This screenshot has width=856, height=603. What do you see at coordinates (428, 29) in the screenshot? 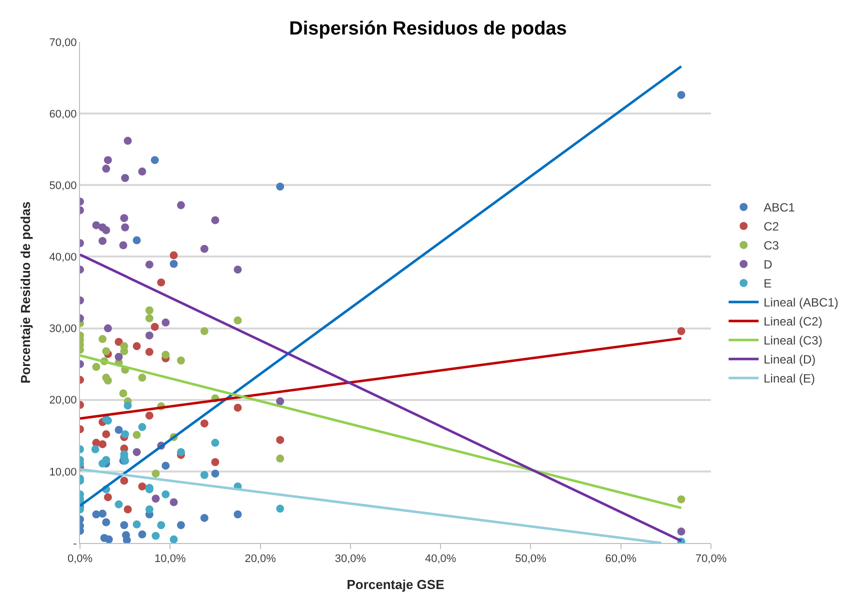
I see `chart-title: Dispersión Residuos de podas` at bounding box center [428, 29].